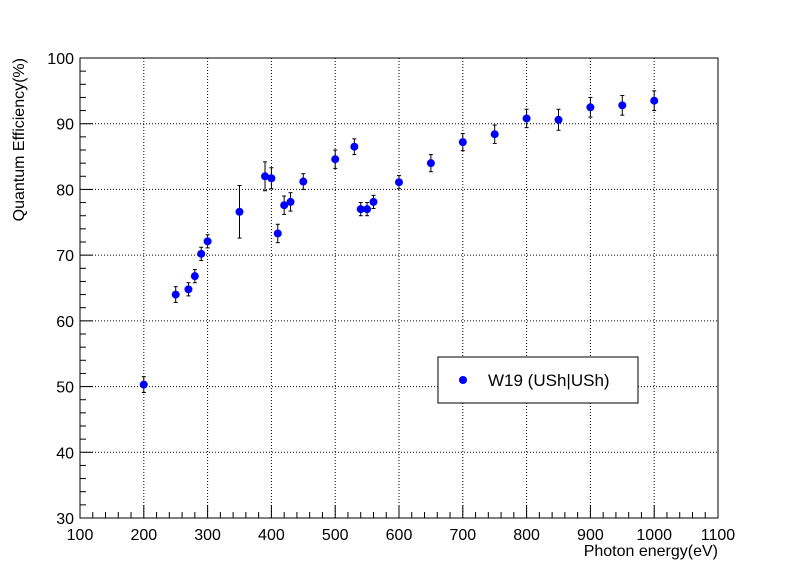 This screenshot has height=576, width=798. Describe the element at coordinates (718, 535) in the screenshot. I see `x-tick-label: 1100` at that location.